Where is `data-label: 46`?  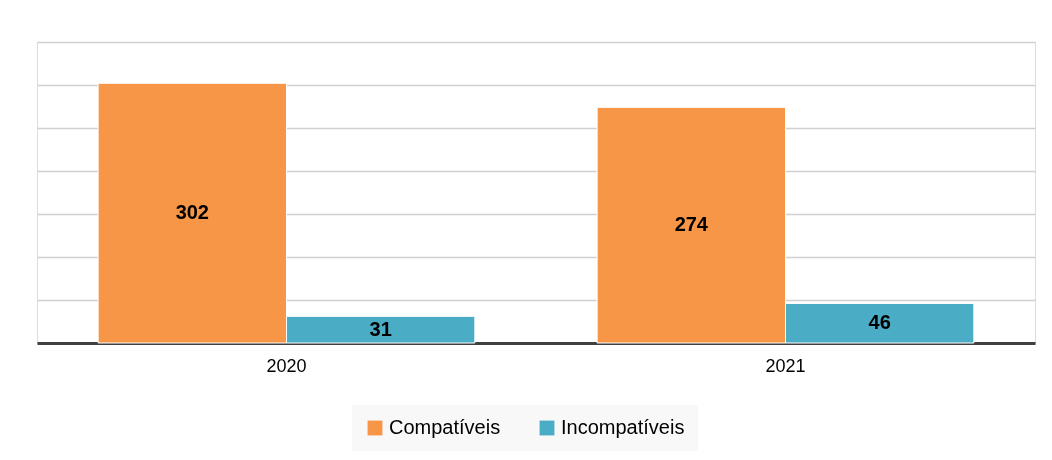
data-label: 46 is located at coordinates (879, 322).